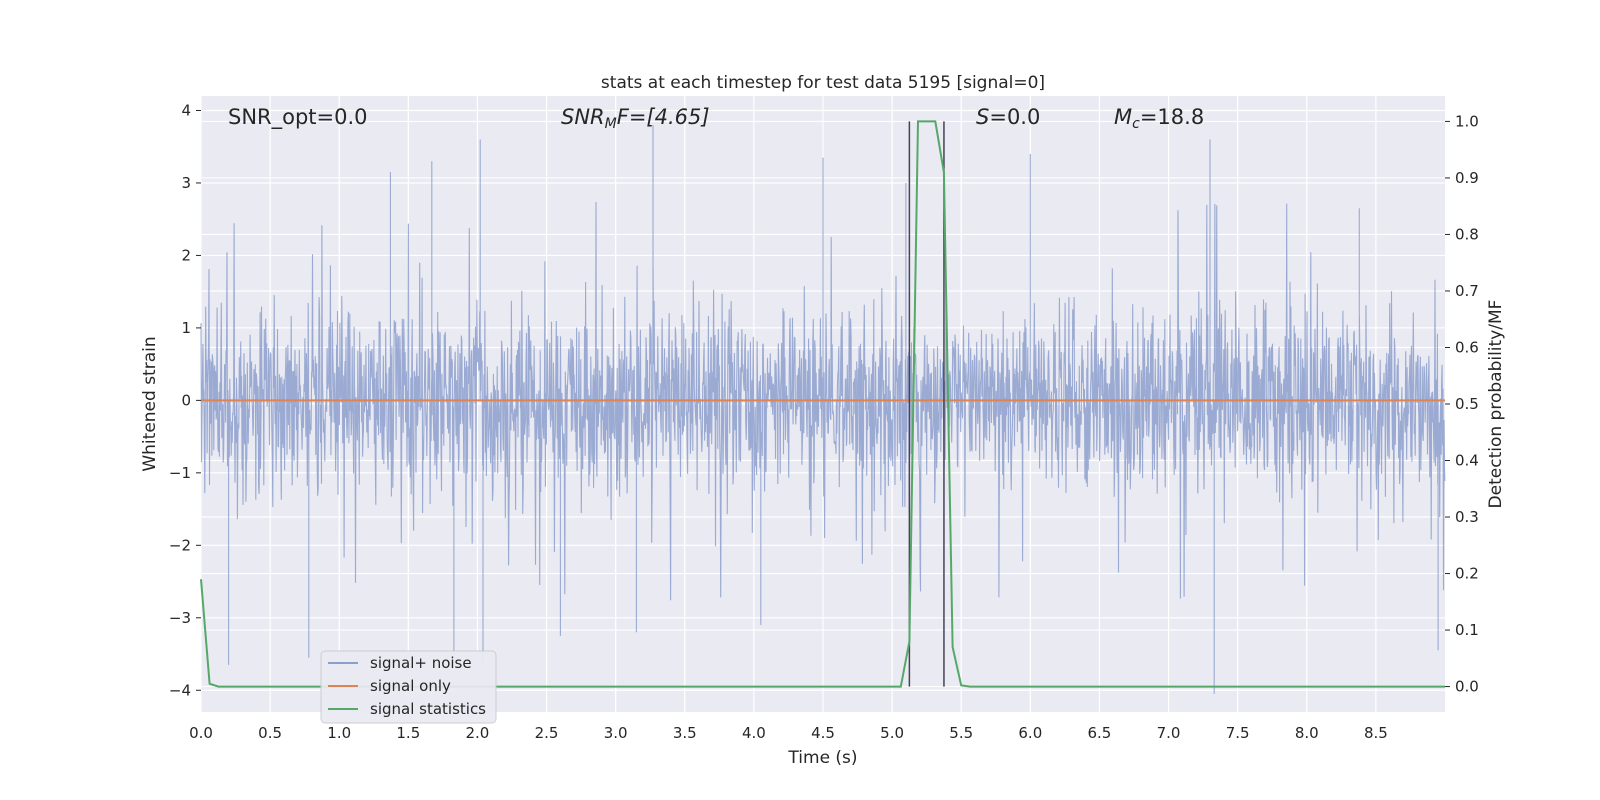  What do you see at coordinates (1467, 630) in the screenshot?
I see `y2-tick-0.1: 0.1` at bounding box center [1467, 630].